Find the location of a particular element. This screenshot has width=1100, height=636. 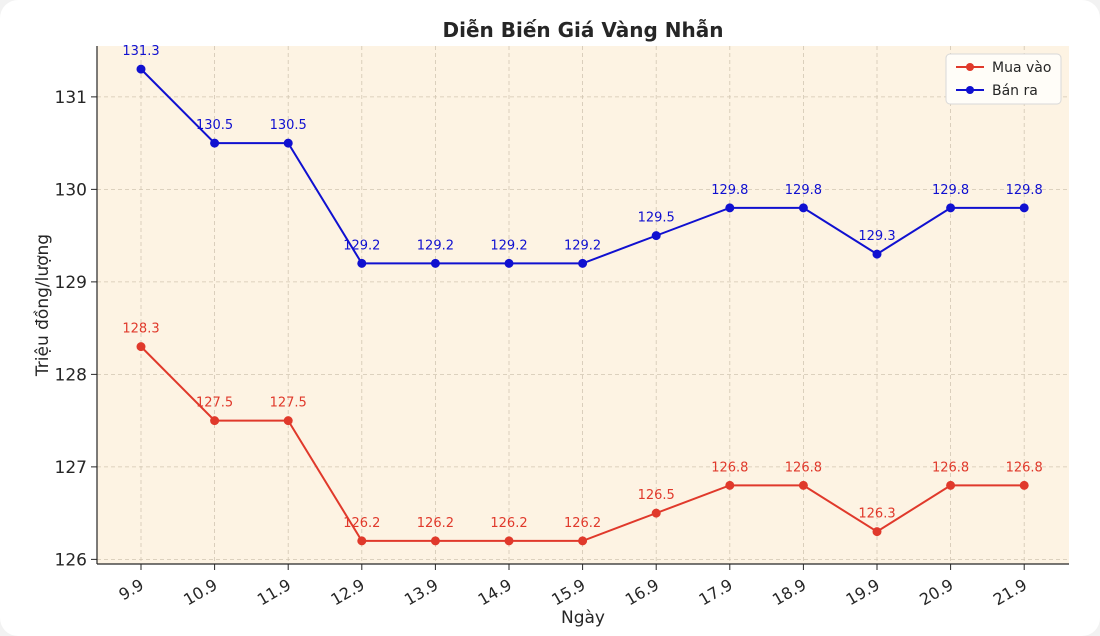

x-tick-label: 17.9 is located at coordinates (715, 592).